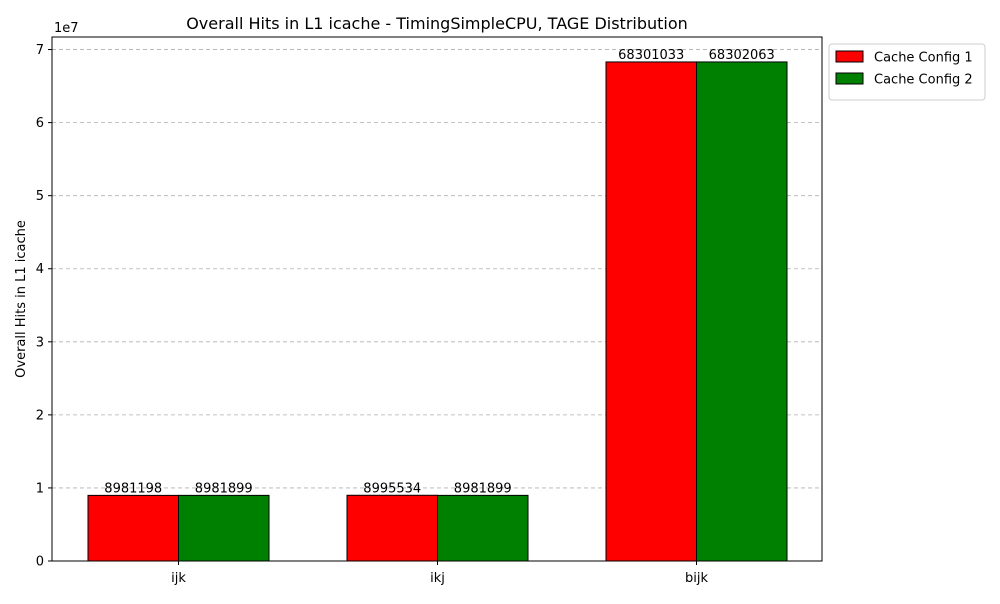  Describe the element at coordinates (66, 28) in the screenshot. I see `y-axis-offset-label: 1e7` at that location.